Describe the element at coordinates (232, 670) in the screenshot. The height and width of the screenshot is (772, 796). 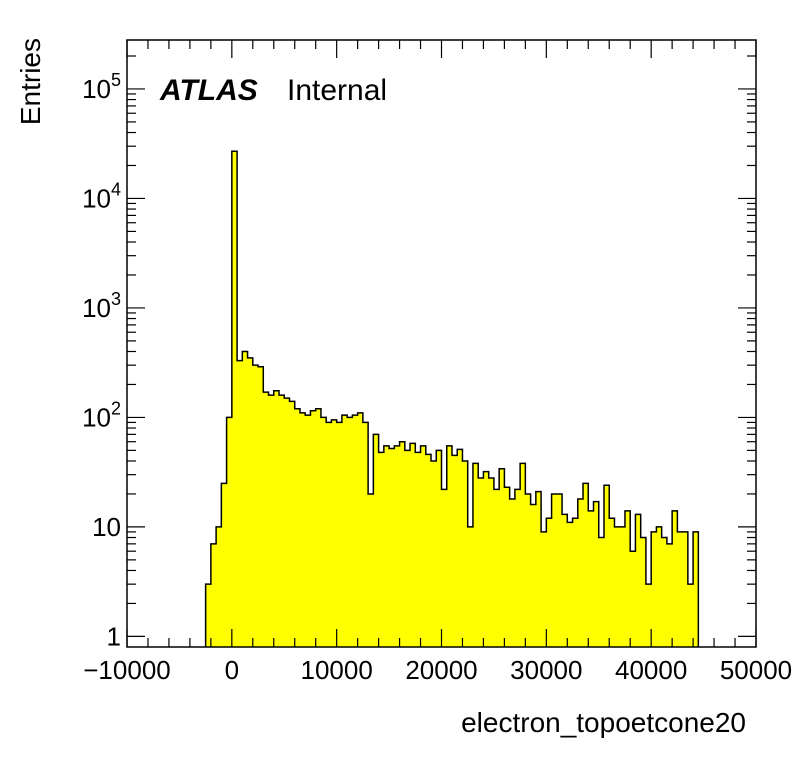
I see `x-tick-label: 0` at that location.